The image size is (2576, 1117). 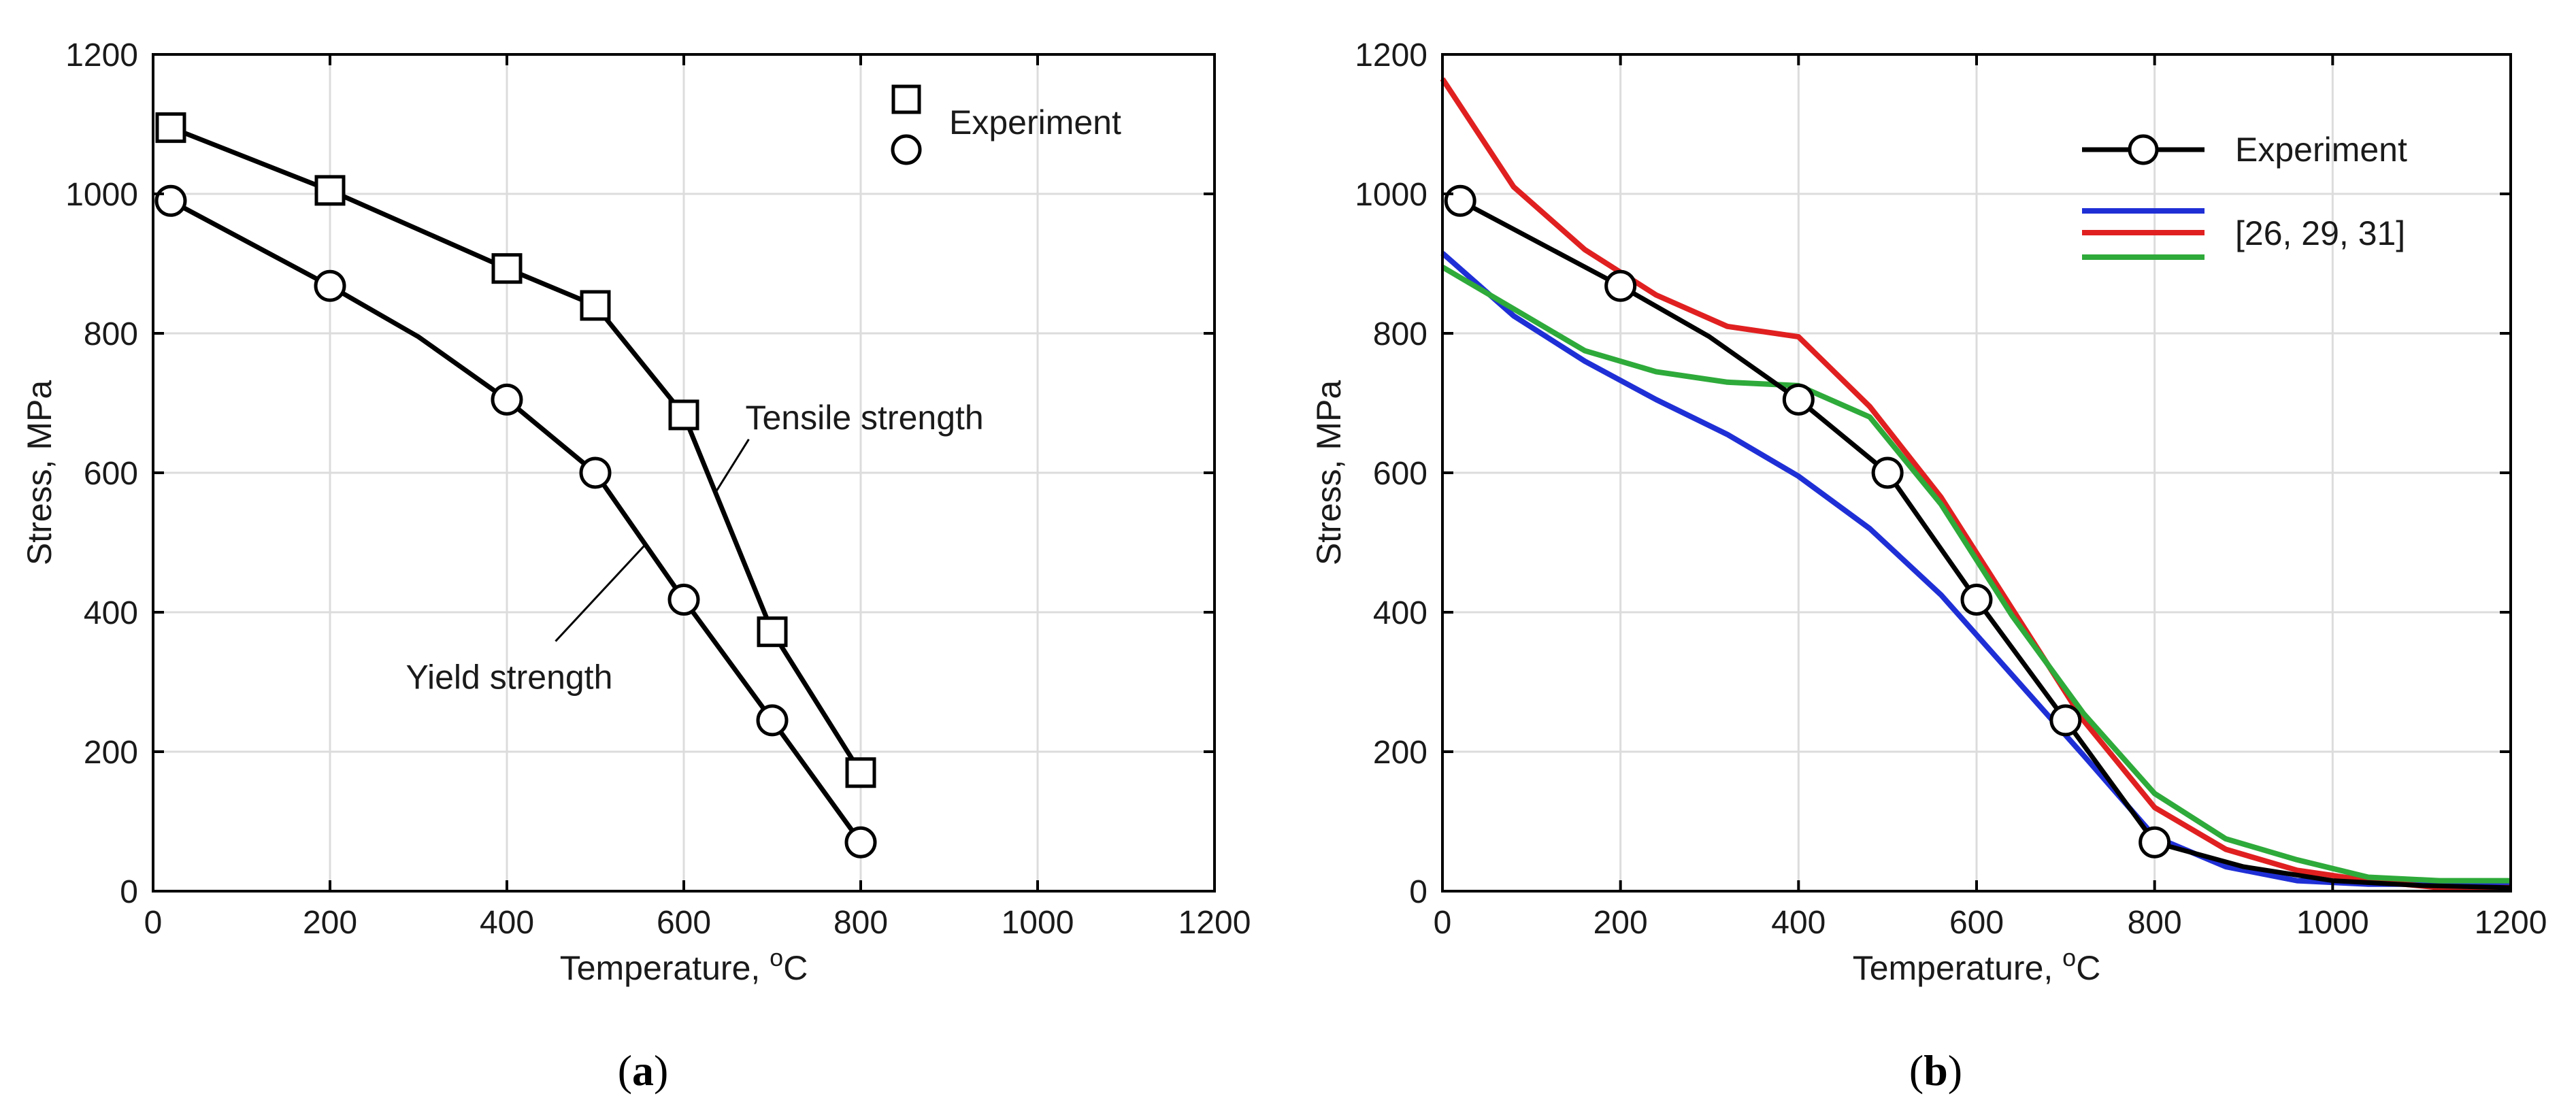 What do you see at coordinates (39, 473) in the screenshot?
I see `y-axis-title-a: Stress, MPa` at bounding box center [39, 473].